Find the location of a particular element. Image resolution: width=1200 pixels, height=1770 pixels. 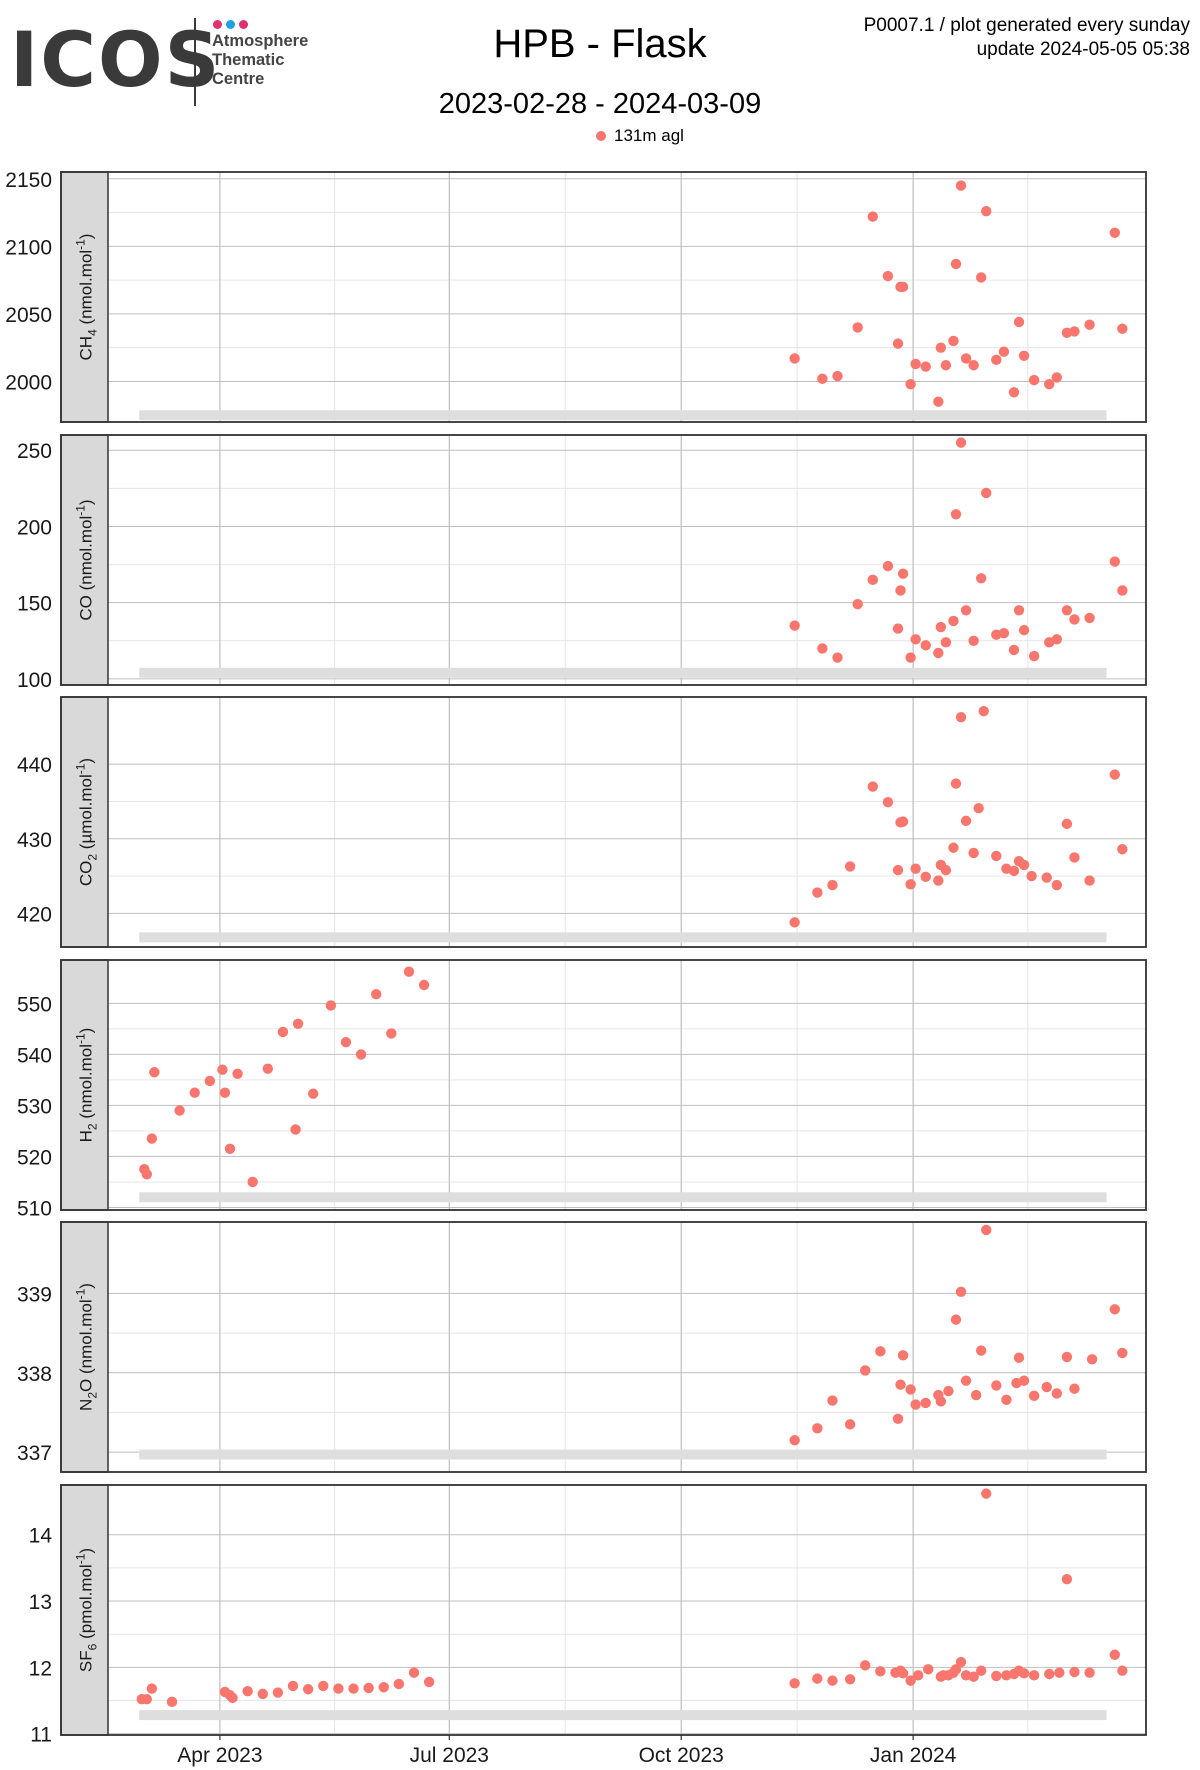

strip-label: N2O (nmol.mol-1) is located at coordinates (87, 1347).